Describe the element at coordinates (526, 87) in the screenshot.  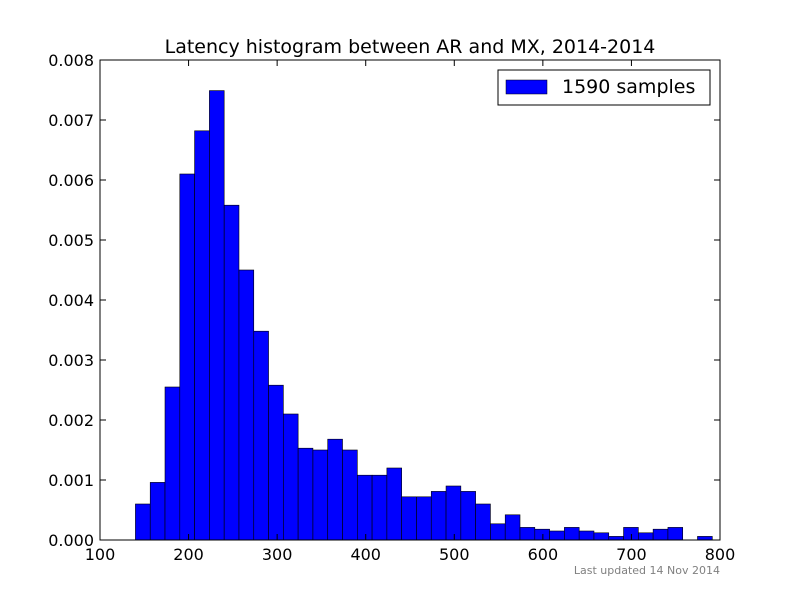
I see `legend-swatch` at that location.